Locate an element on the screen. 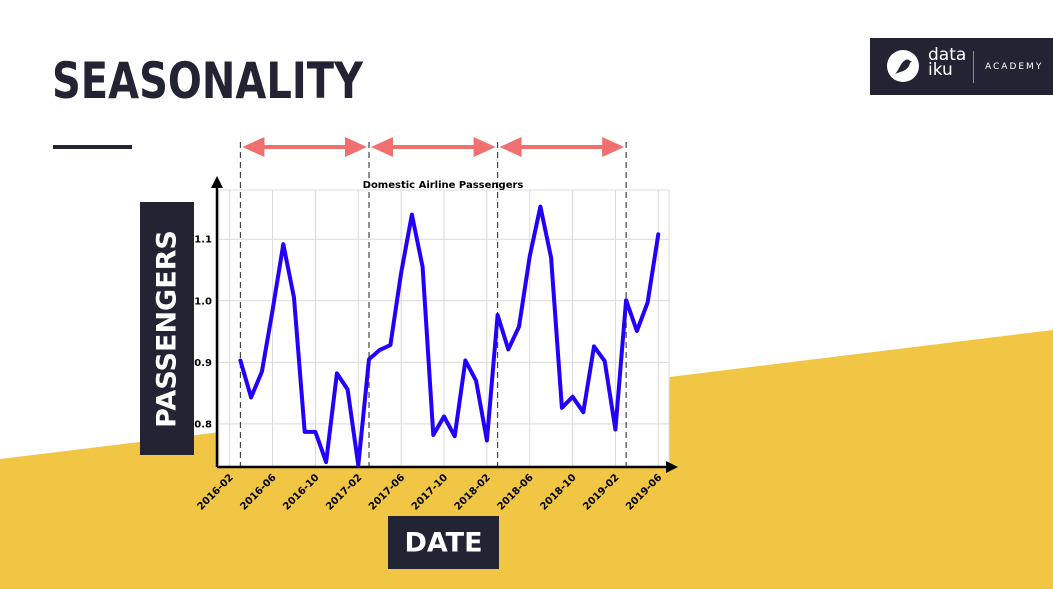  x-tick-label: 2017-10 is located at coordinates (430, 492).